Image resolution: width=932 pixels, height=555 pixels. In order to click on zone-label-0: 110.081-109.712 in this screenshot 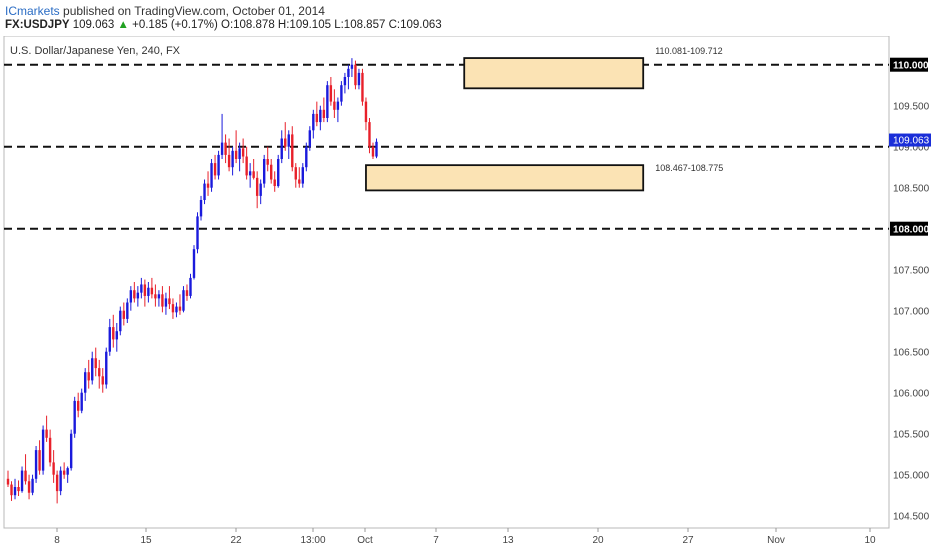, I will do `click(688, 51)`.